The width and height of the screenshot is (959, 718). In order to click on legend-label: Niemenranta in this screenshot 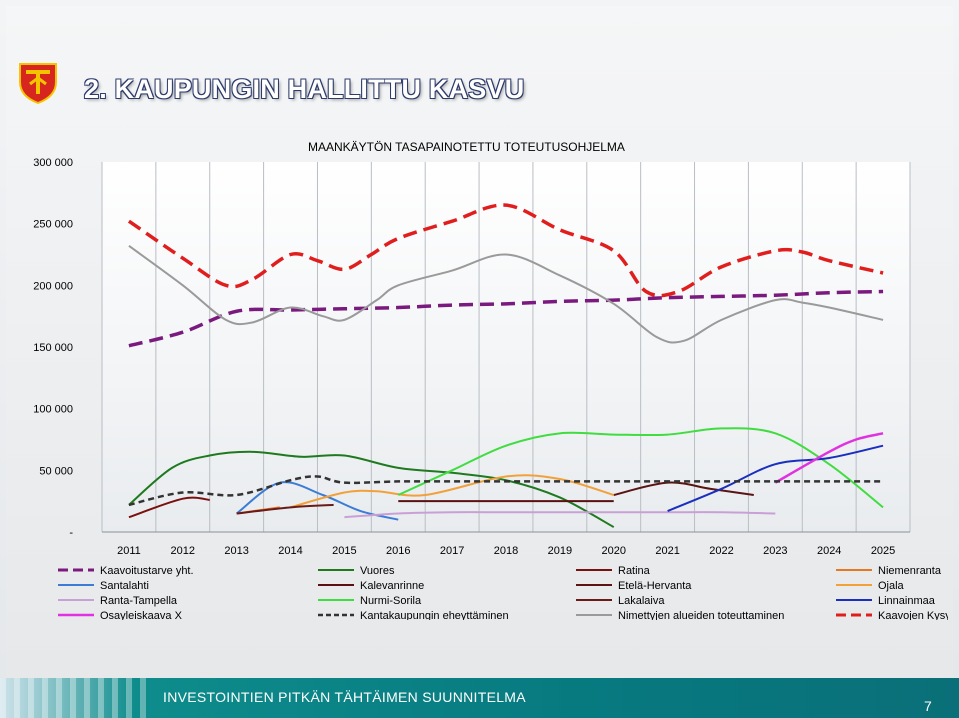, I will do `click(910, 571)`.